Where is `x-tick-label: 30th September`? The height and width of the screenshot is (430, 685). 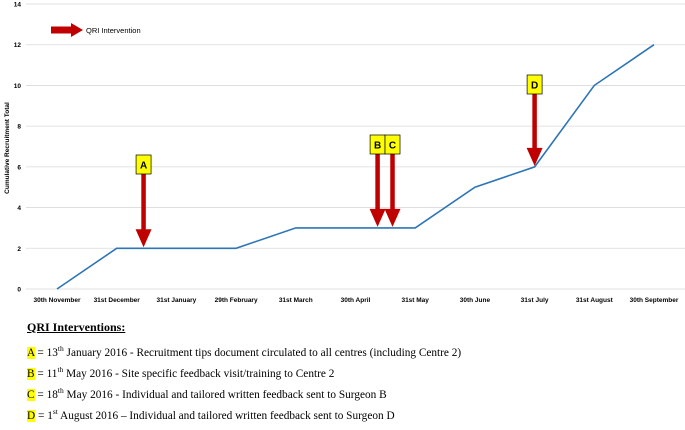
x-tick-label: 30th September is located at coordinates (654, 300).